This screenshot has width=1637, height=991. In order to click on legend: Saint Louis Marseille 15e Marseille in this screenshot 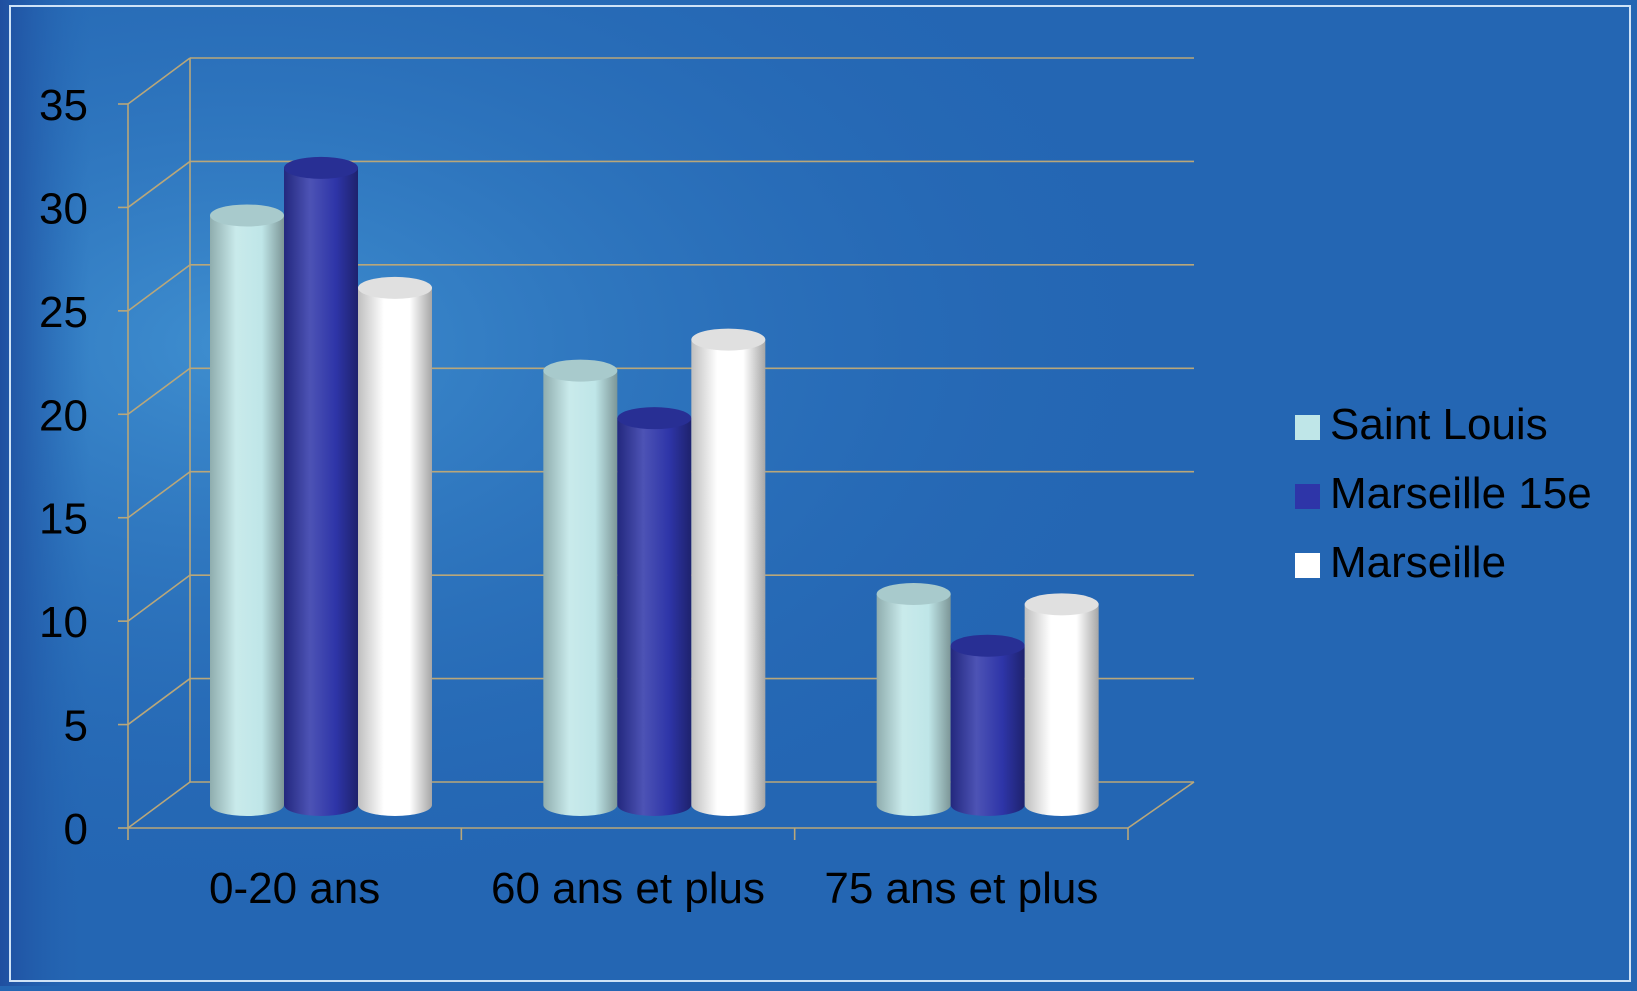, I will do `click(1443, 493)`.